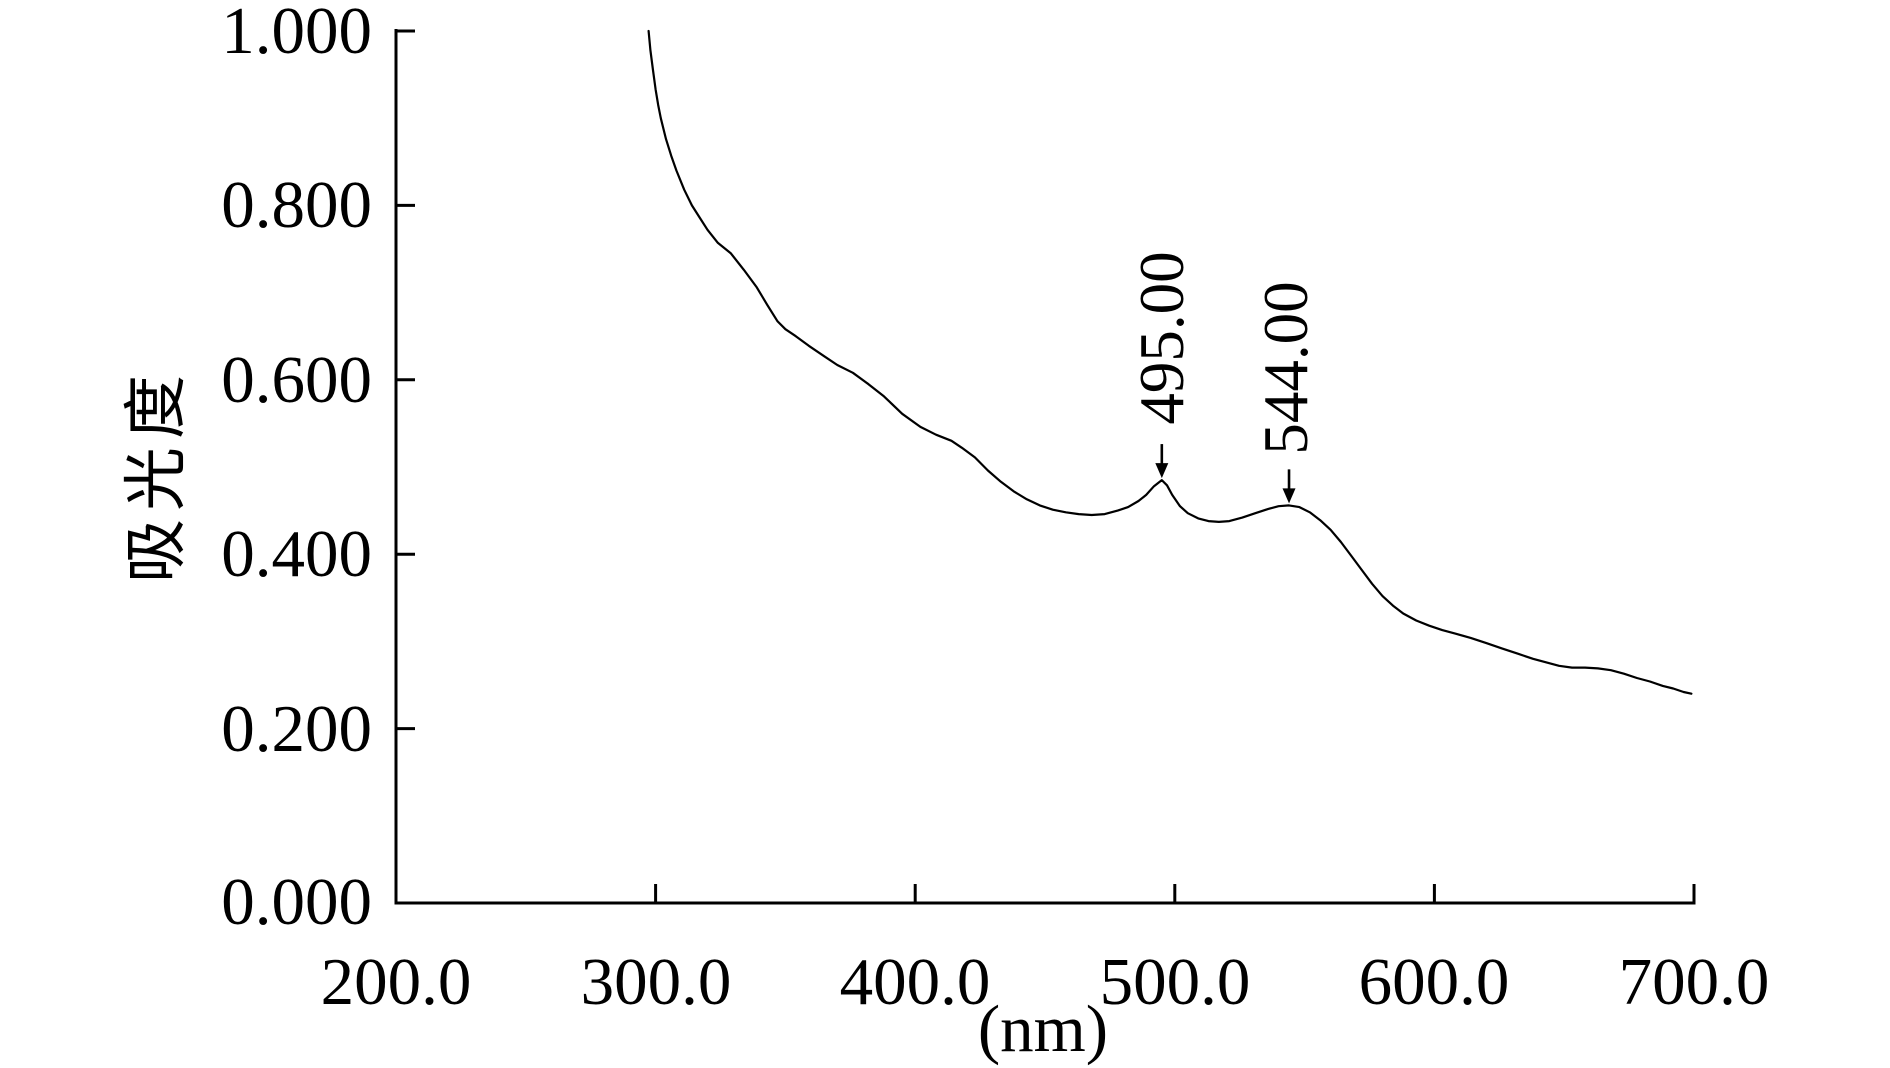  I want to click on x-axis-title: (nm), so click(1043, 1029).